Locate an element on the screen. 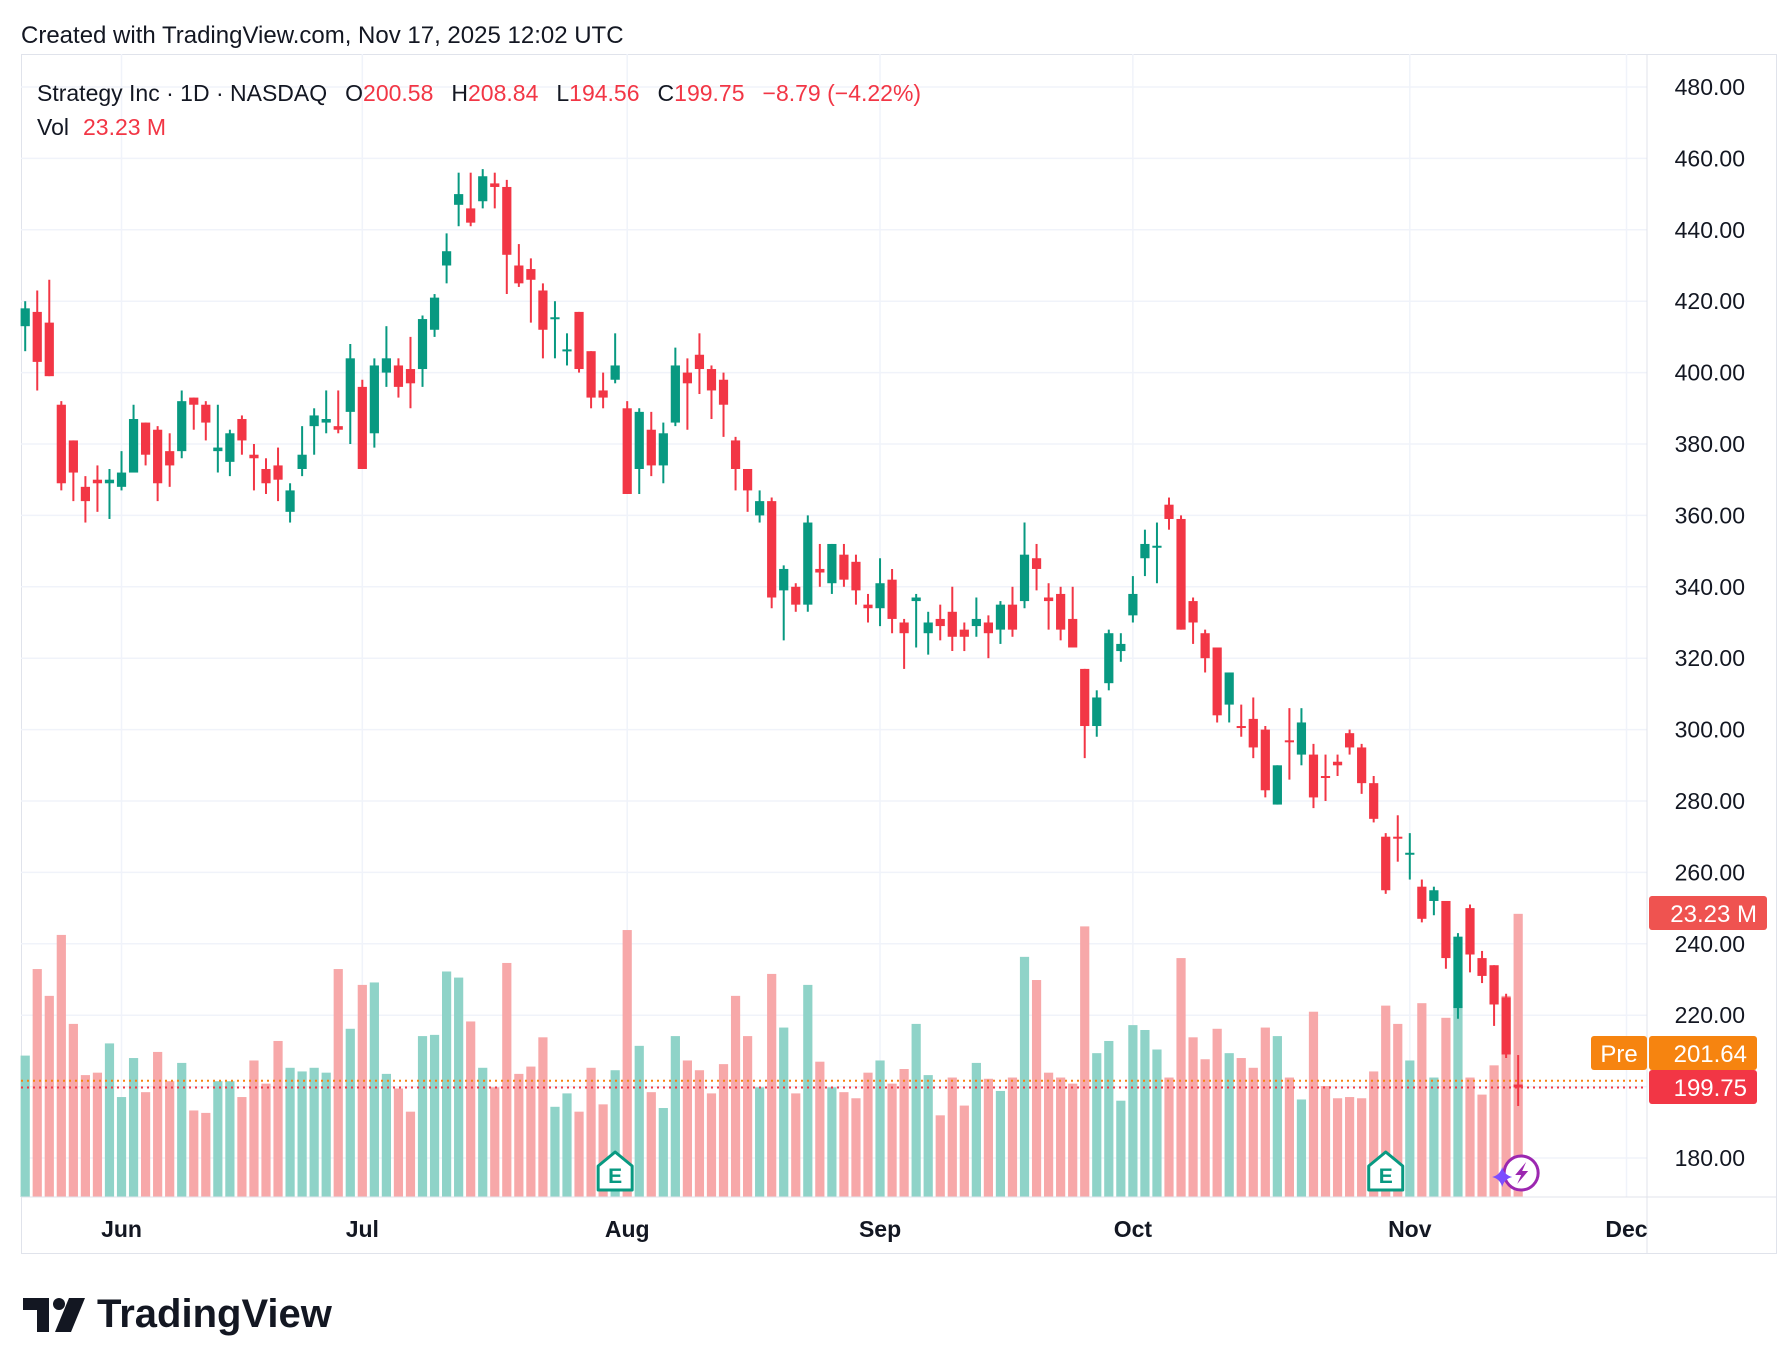  earnings-marker-icon is located at coordinates (1386, 1171).